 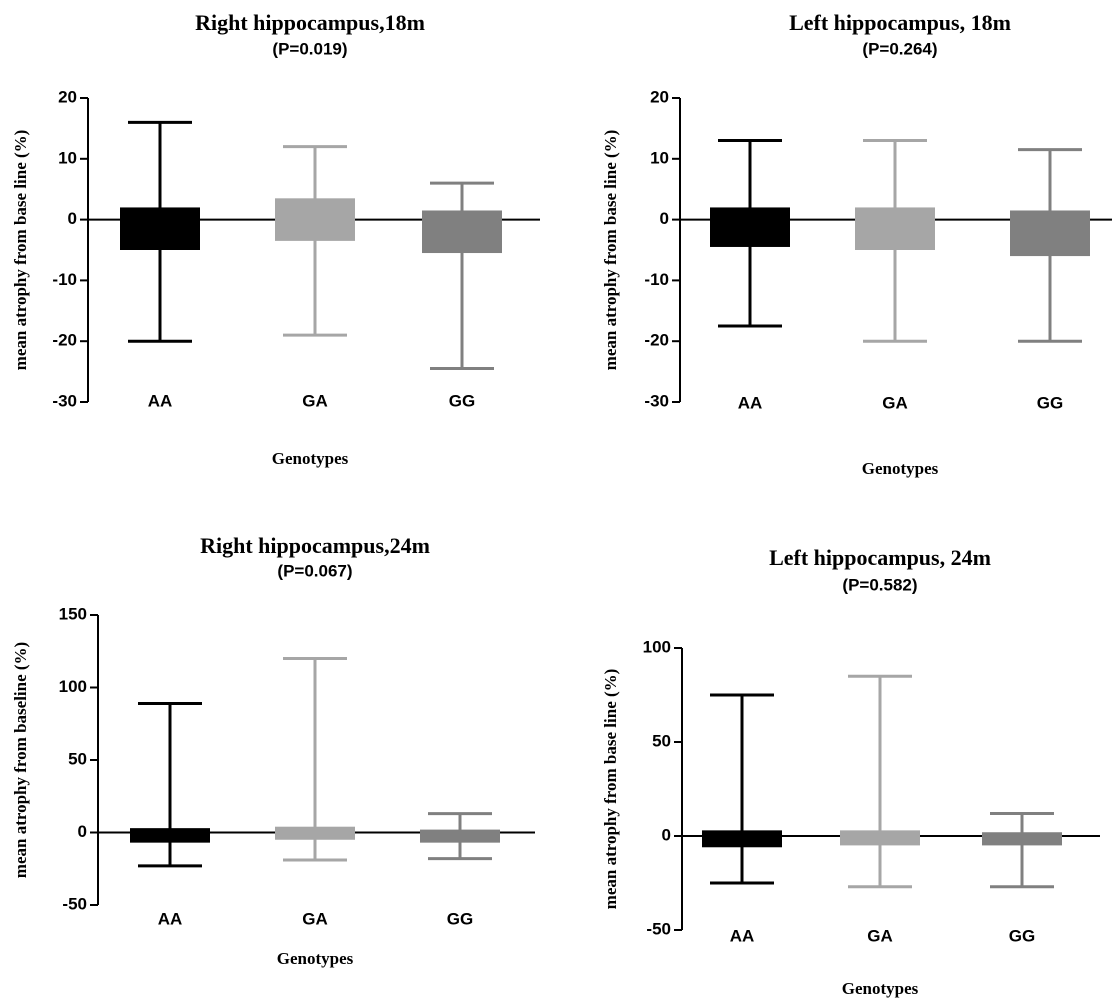 What do you see at coordinates (309, 48) in the screenshot?
I see `chart-subtitle: (P=0.019)` at bounding box center [309, 48].